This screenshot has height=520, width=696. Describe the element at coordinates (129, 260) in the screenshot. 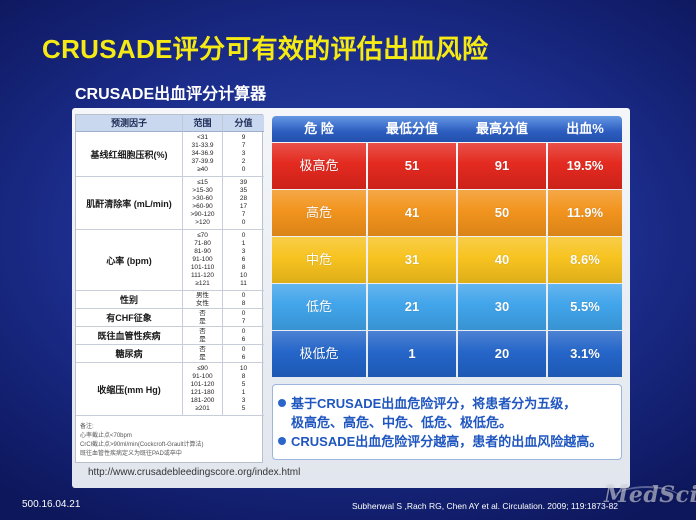

I see `factor-label: 心率 (bpm)` at that location.